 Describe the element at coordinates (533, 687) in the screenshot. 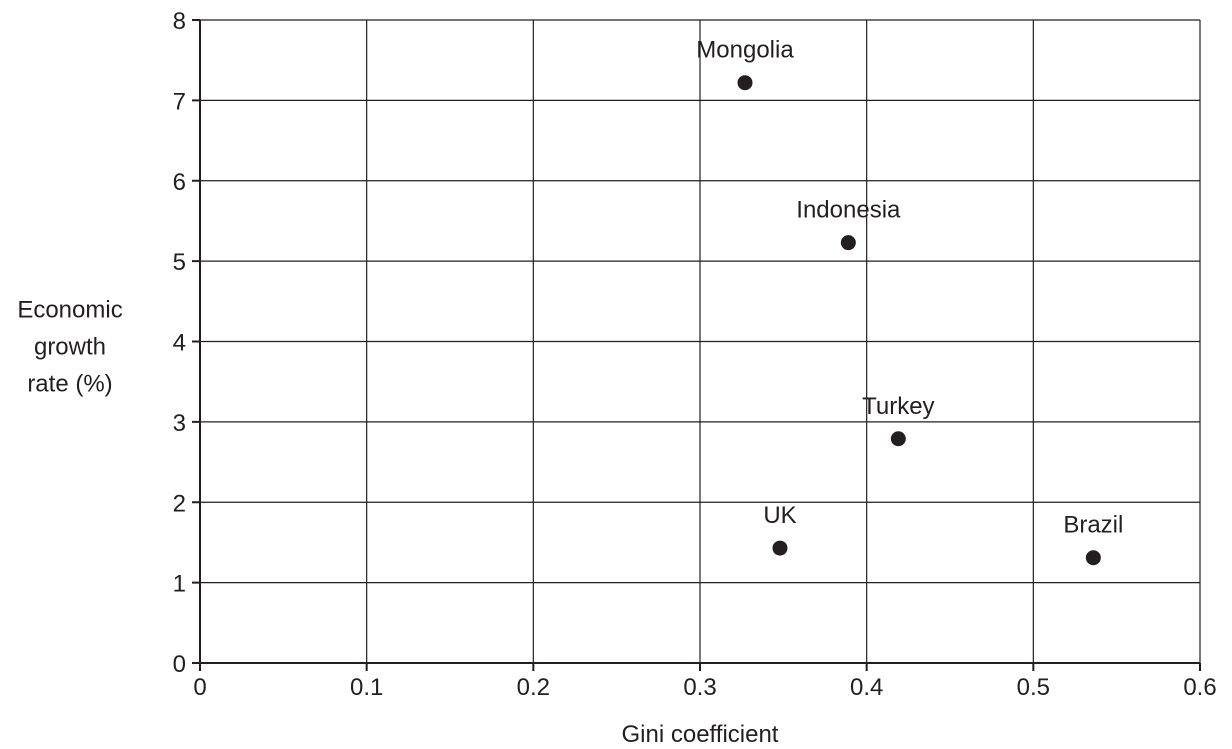

I see `x-tick-label: 0.2` at that location.